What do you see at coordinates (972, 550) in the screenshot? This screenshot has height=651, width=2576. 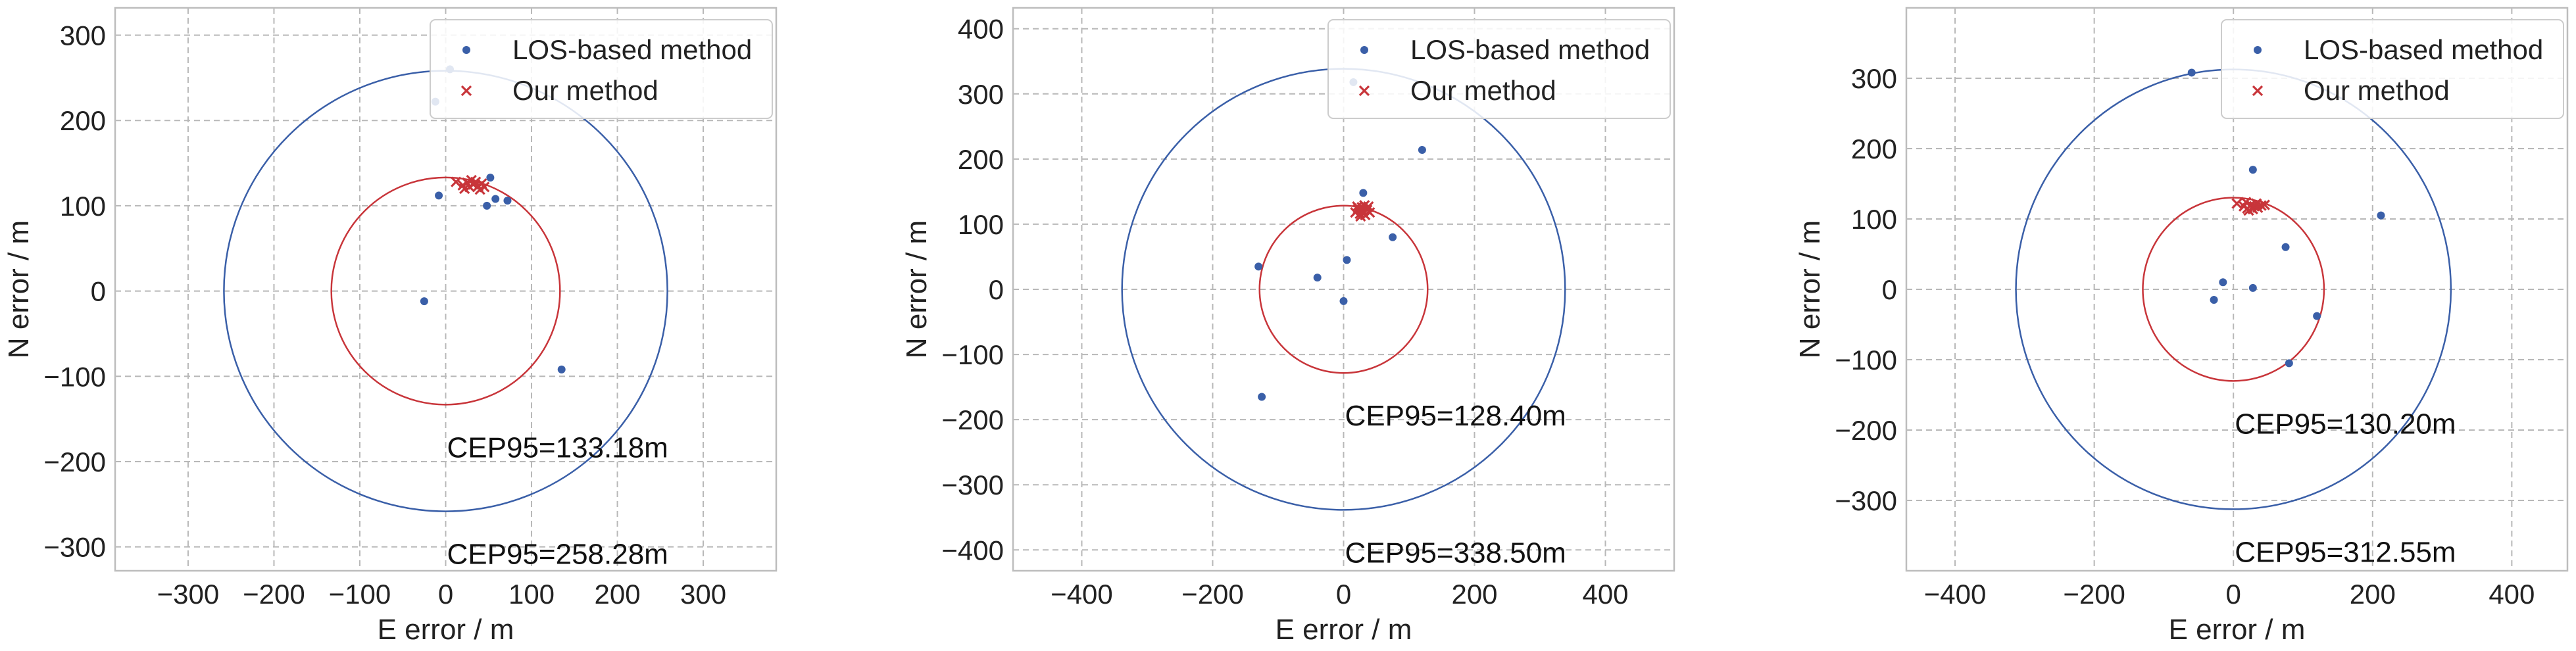 I see `y-tick-label: −400` at bounding box center [972, 550].